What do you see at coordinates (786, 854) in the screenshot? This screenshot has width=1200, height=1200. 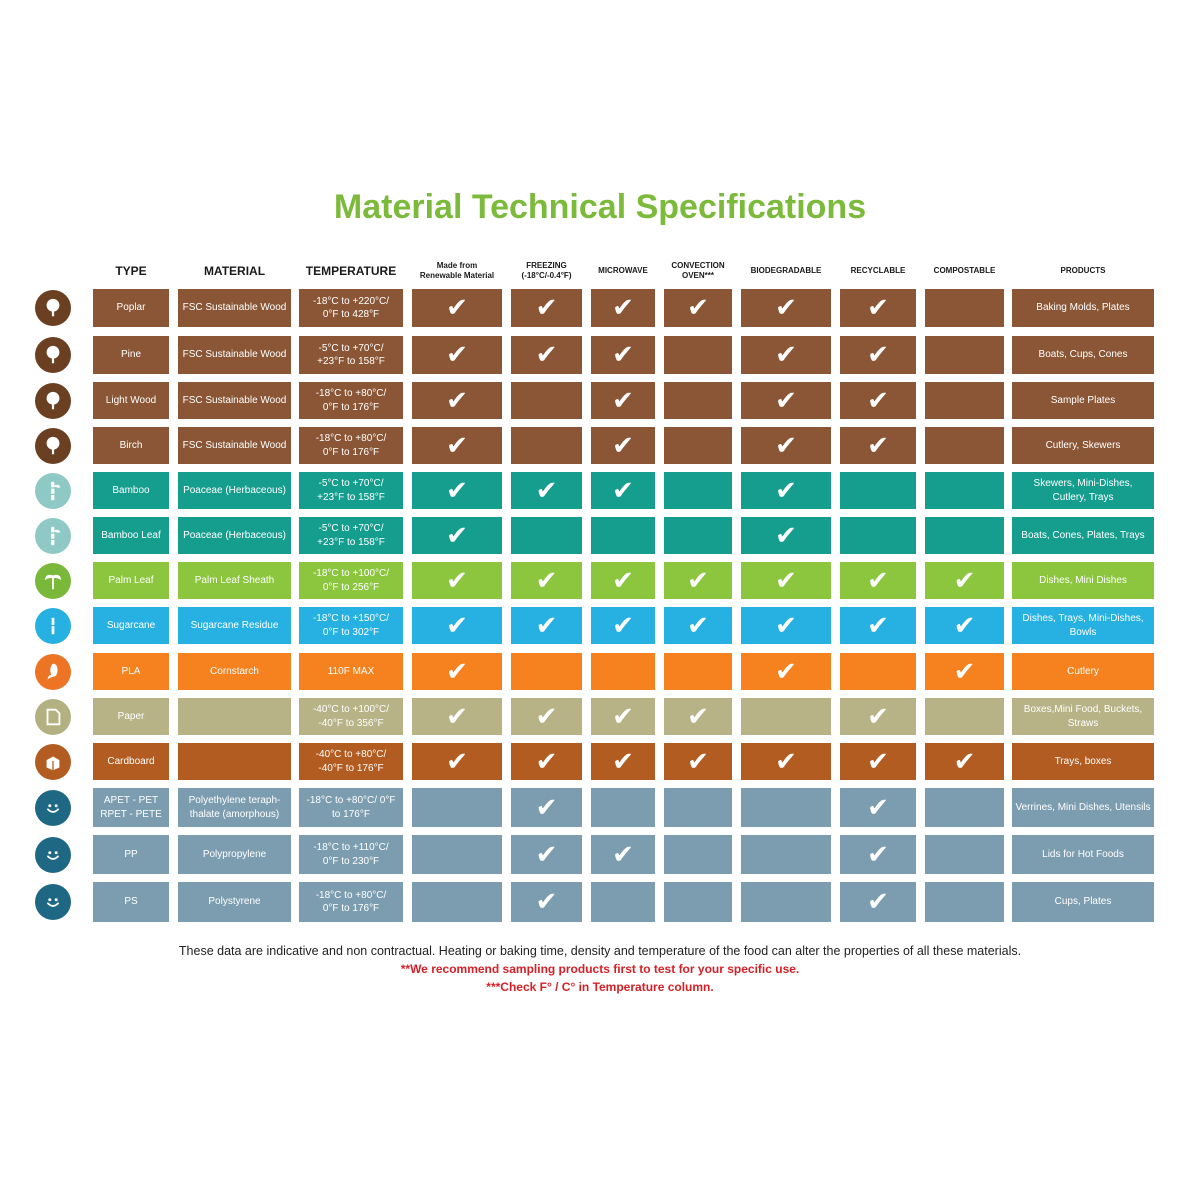 I see `cell-biodegradable` at bounding box center [786, 854].